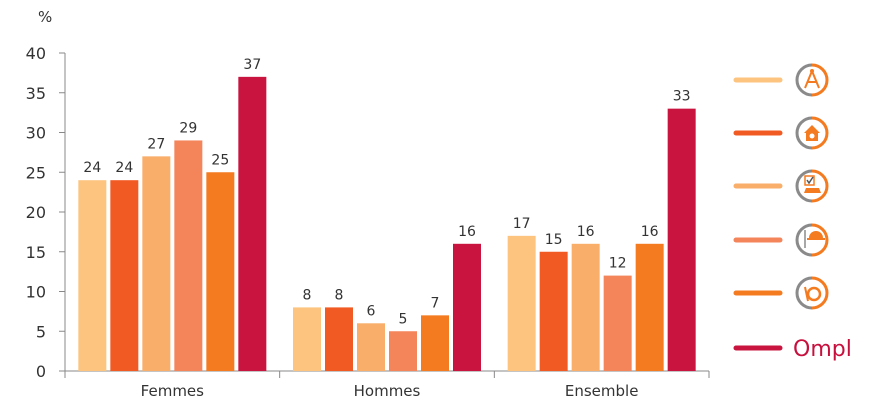  What do you see at coordinates (812, 133) in the screenshot?
I see `house-icon` at bounding box center [812, 133].